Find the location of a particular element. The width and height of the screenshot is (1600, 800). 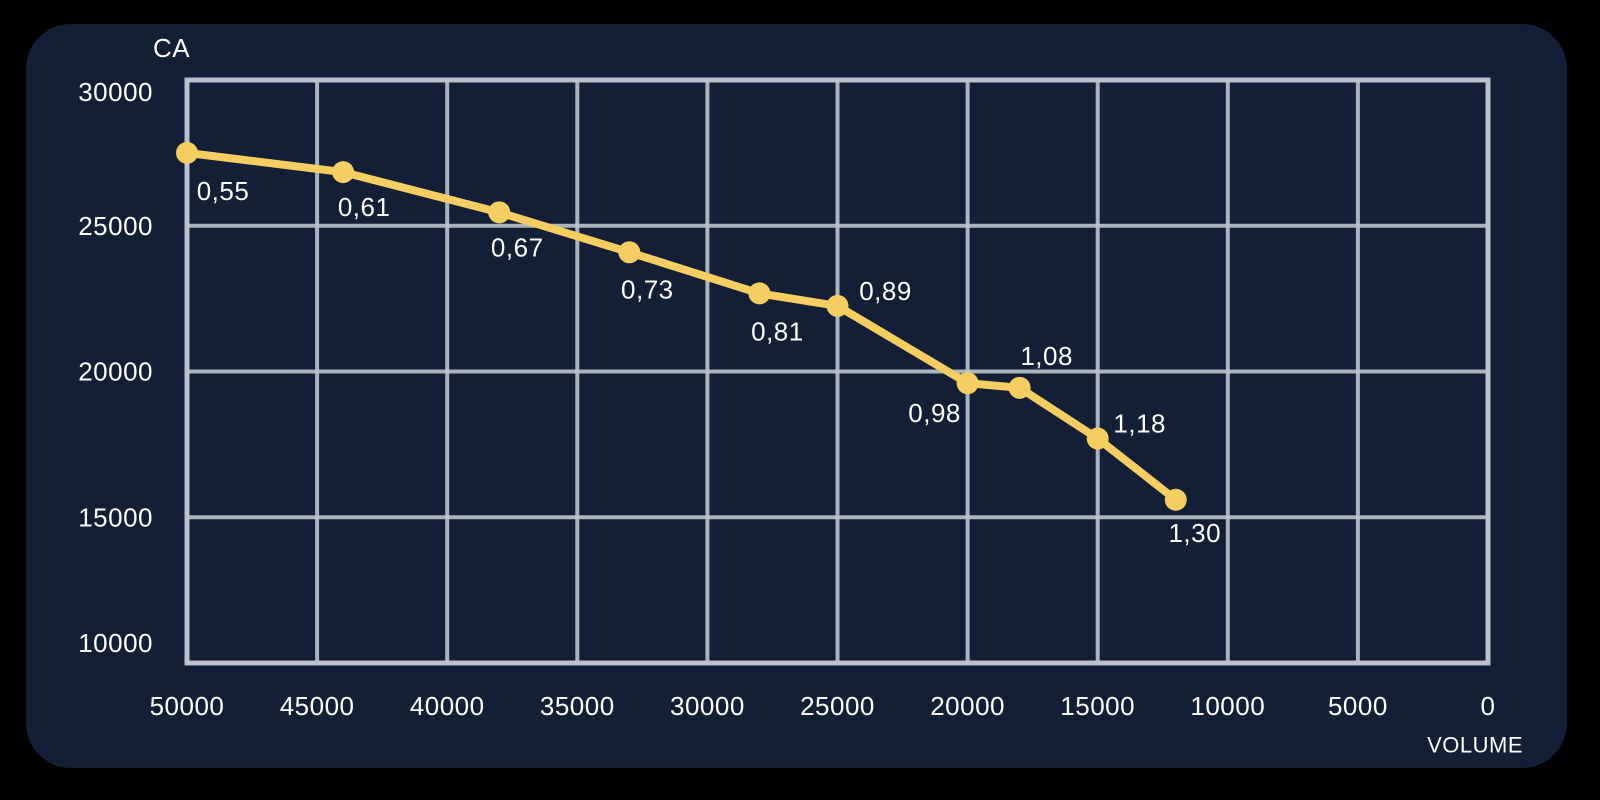

point-label: 1,18 is located at coordinates (1139, 424).